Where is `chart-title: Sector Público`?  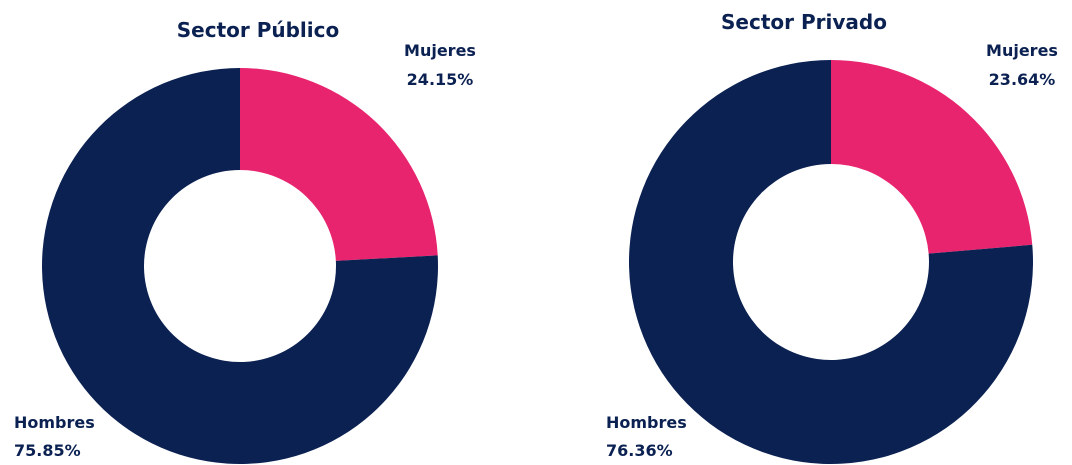 chart-title: Sector Público is located at coordinates (258, 30).